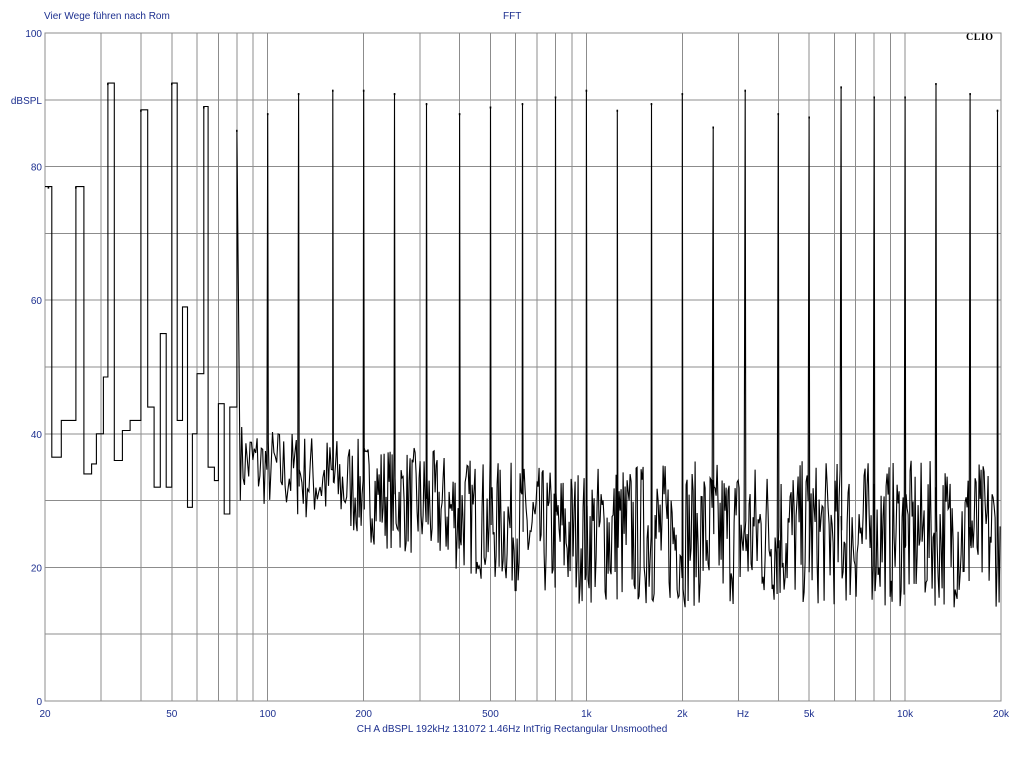 The height and width of the screenshot is (768, 1024). I want to click on y-tick-label: 80, so click(37, 168).